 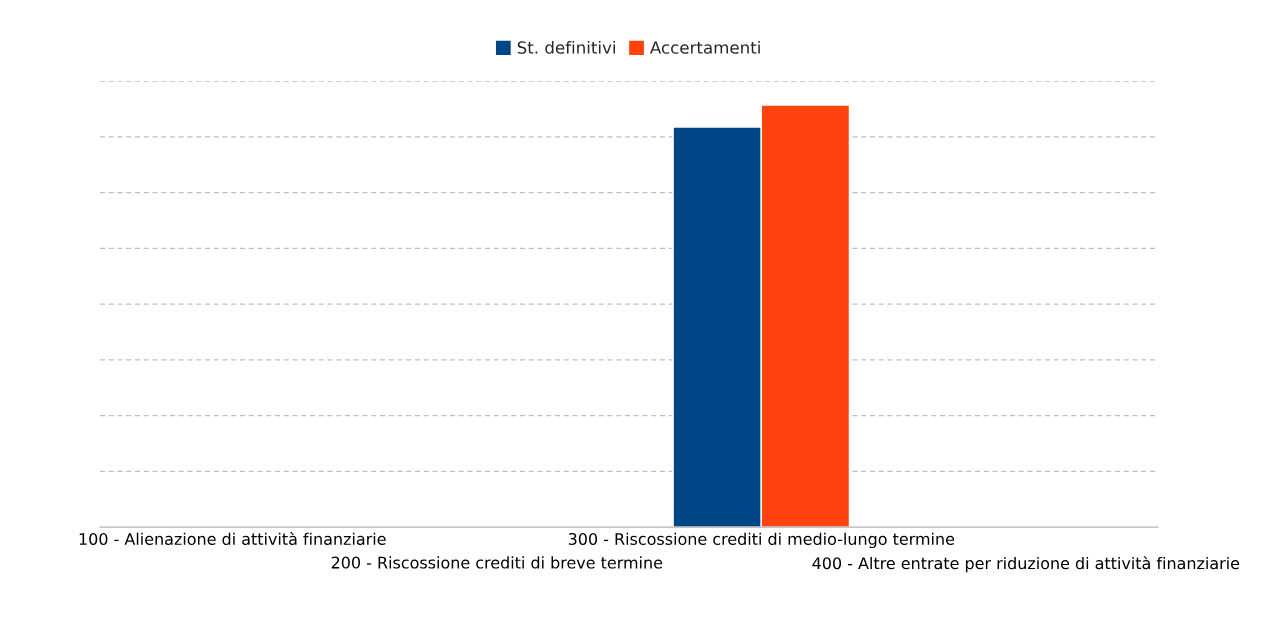 I want to click on x-tick-label: 100 - Alienazione di attività finanziarie, so click(x=232, y=539).